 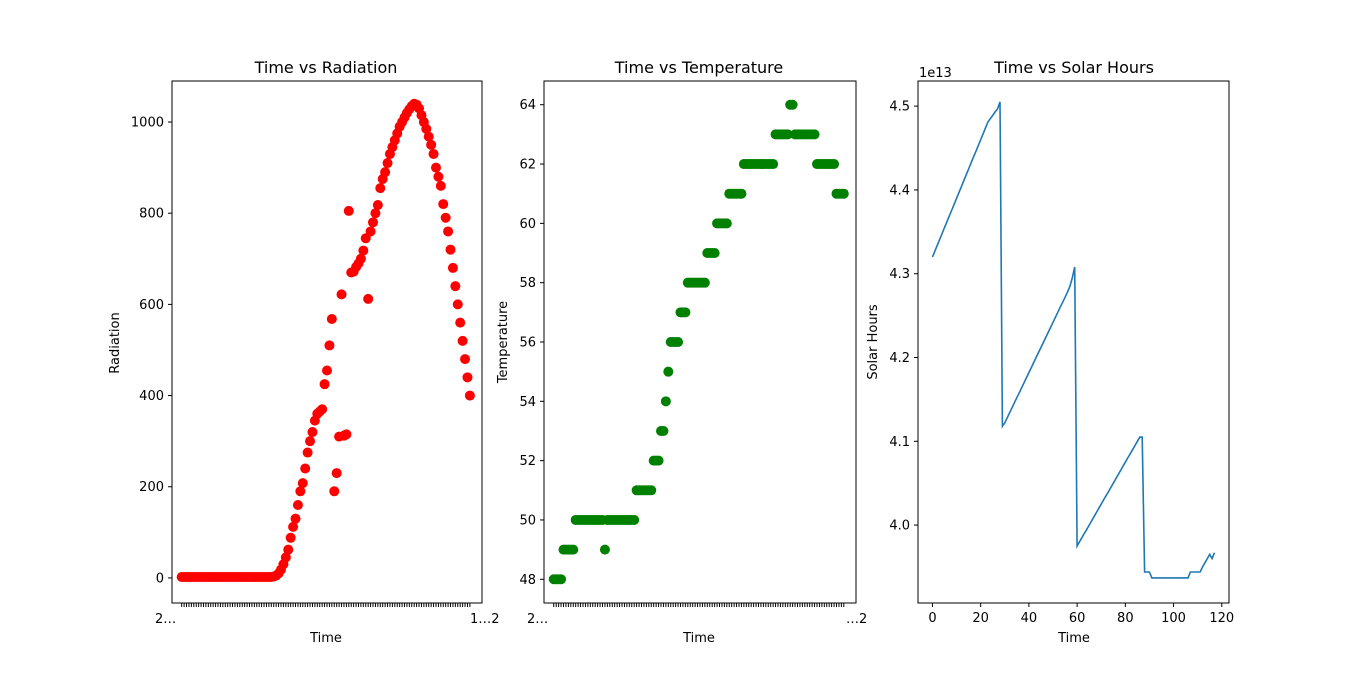 What do you see at coordinates (698, 67) in the screenshot?
I see `temperature-title: Time vs Temperature` at bounding box center [698, 67].